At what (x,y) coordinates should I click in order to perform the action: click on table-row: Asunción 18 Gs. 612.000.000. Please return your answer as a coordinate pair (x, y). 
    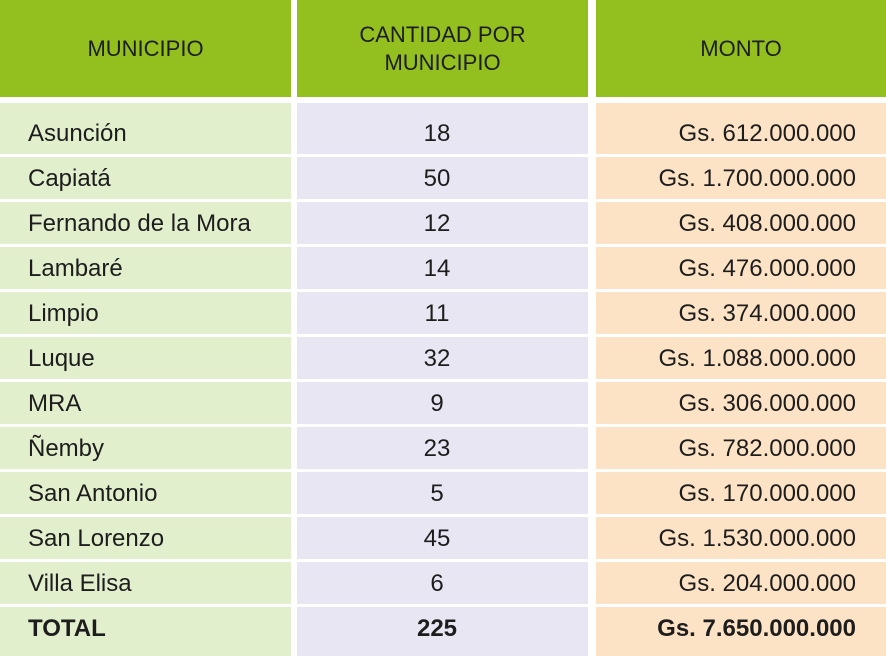
    Looking at the image, I should click on (443, 133).